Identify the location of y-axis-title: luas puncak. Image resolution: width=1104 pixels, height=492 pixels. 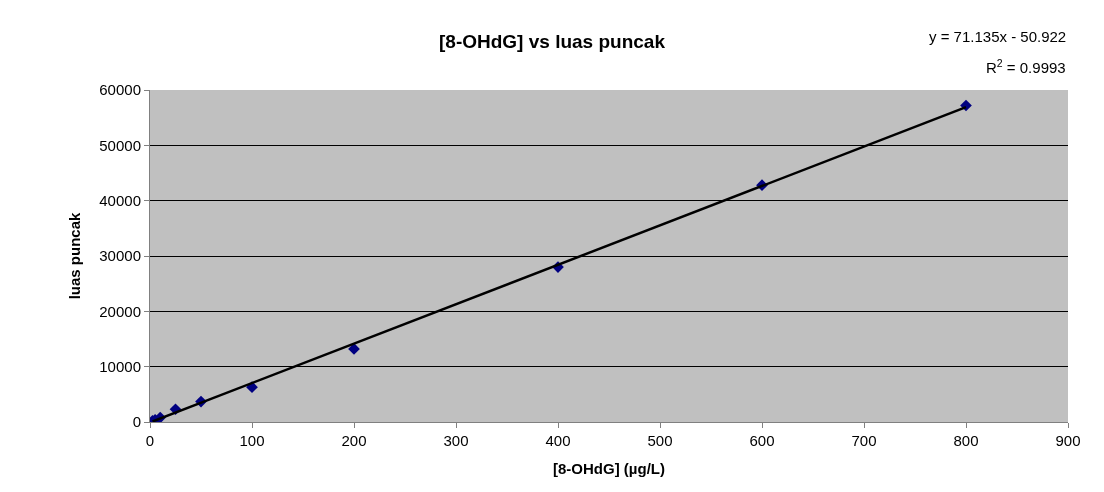
(74, 256).